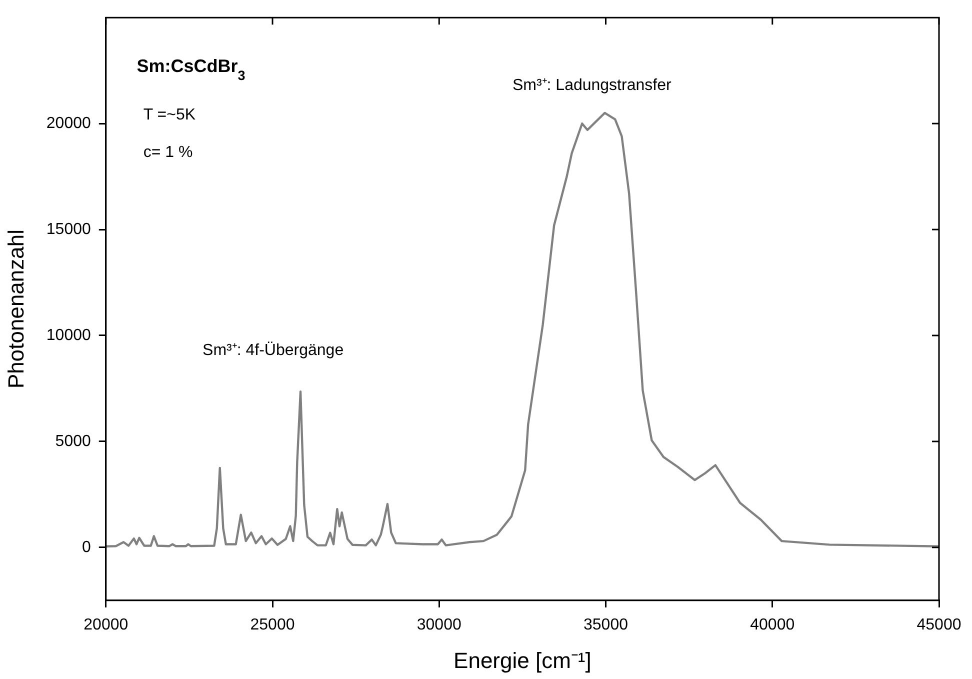 The width and height of the screenshot is (972, 679). Describe the element at coordinates (106, 625) in the screenshot. I see `x-tick-label: 20000` at that location.